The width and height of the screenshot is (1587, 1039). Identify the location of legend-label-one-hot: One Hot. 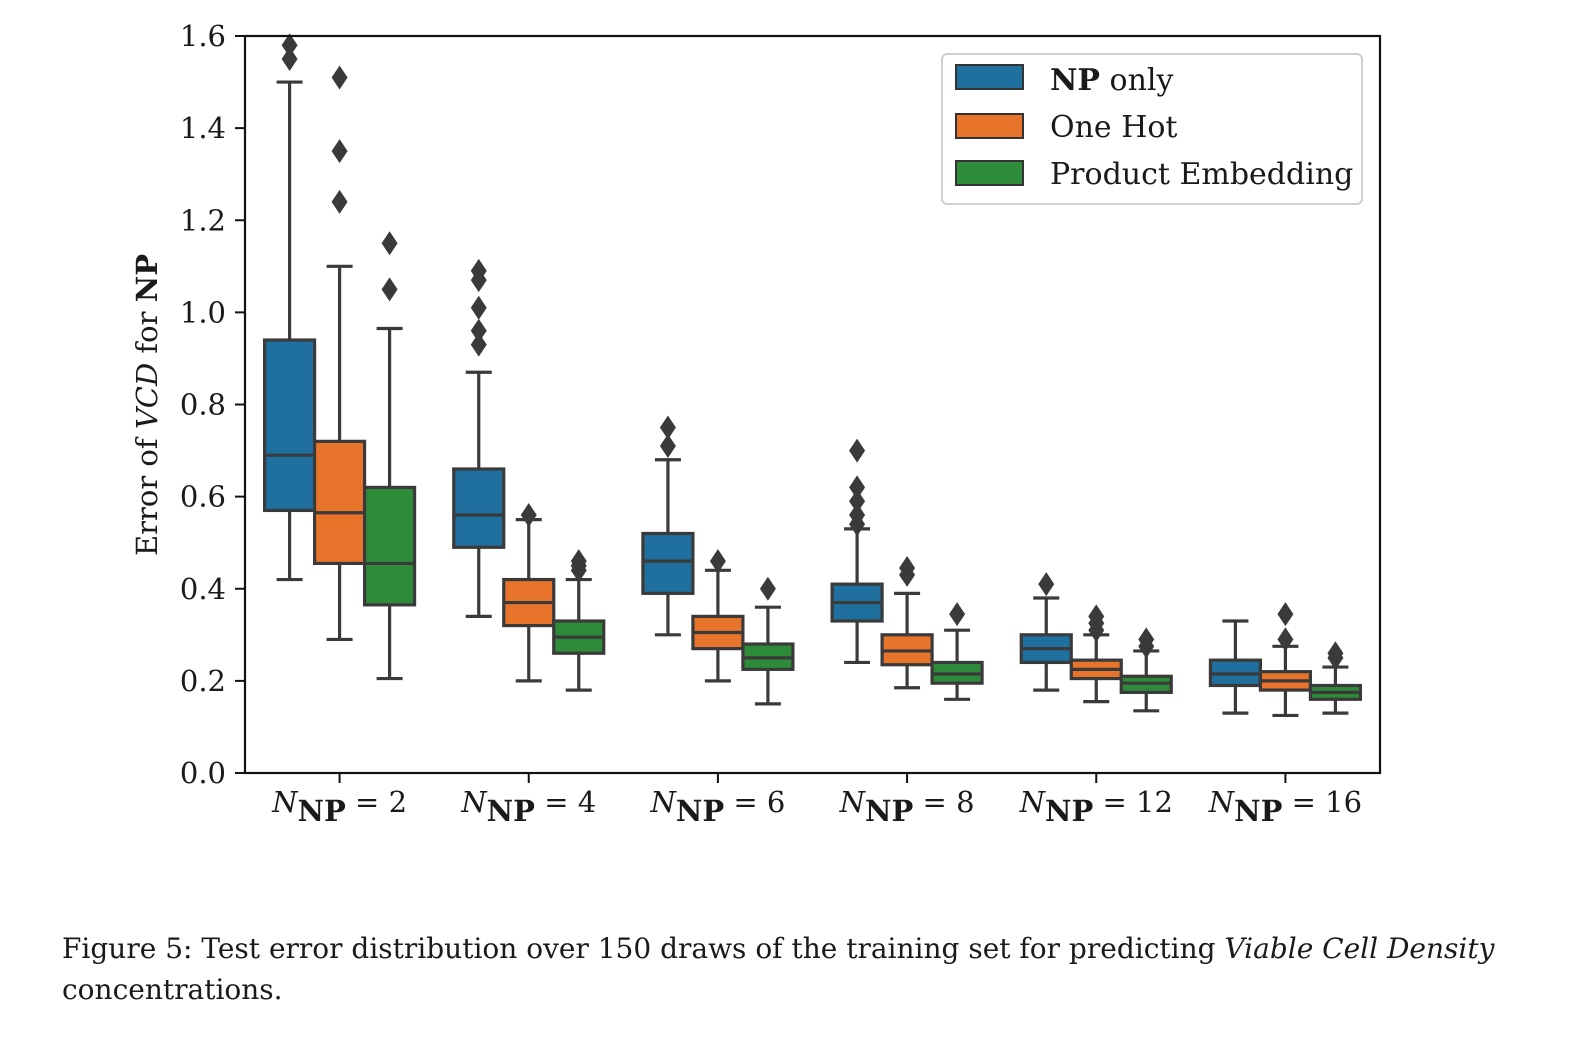
(1114, 127).